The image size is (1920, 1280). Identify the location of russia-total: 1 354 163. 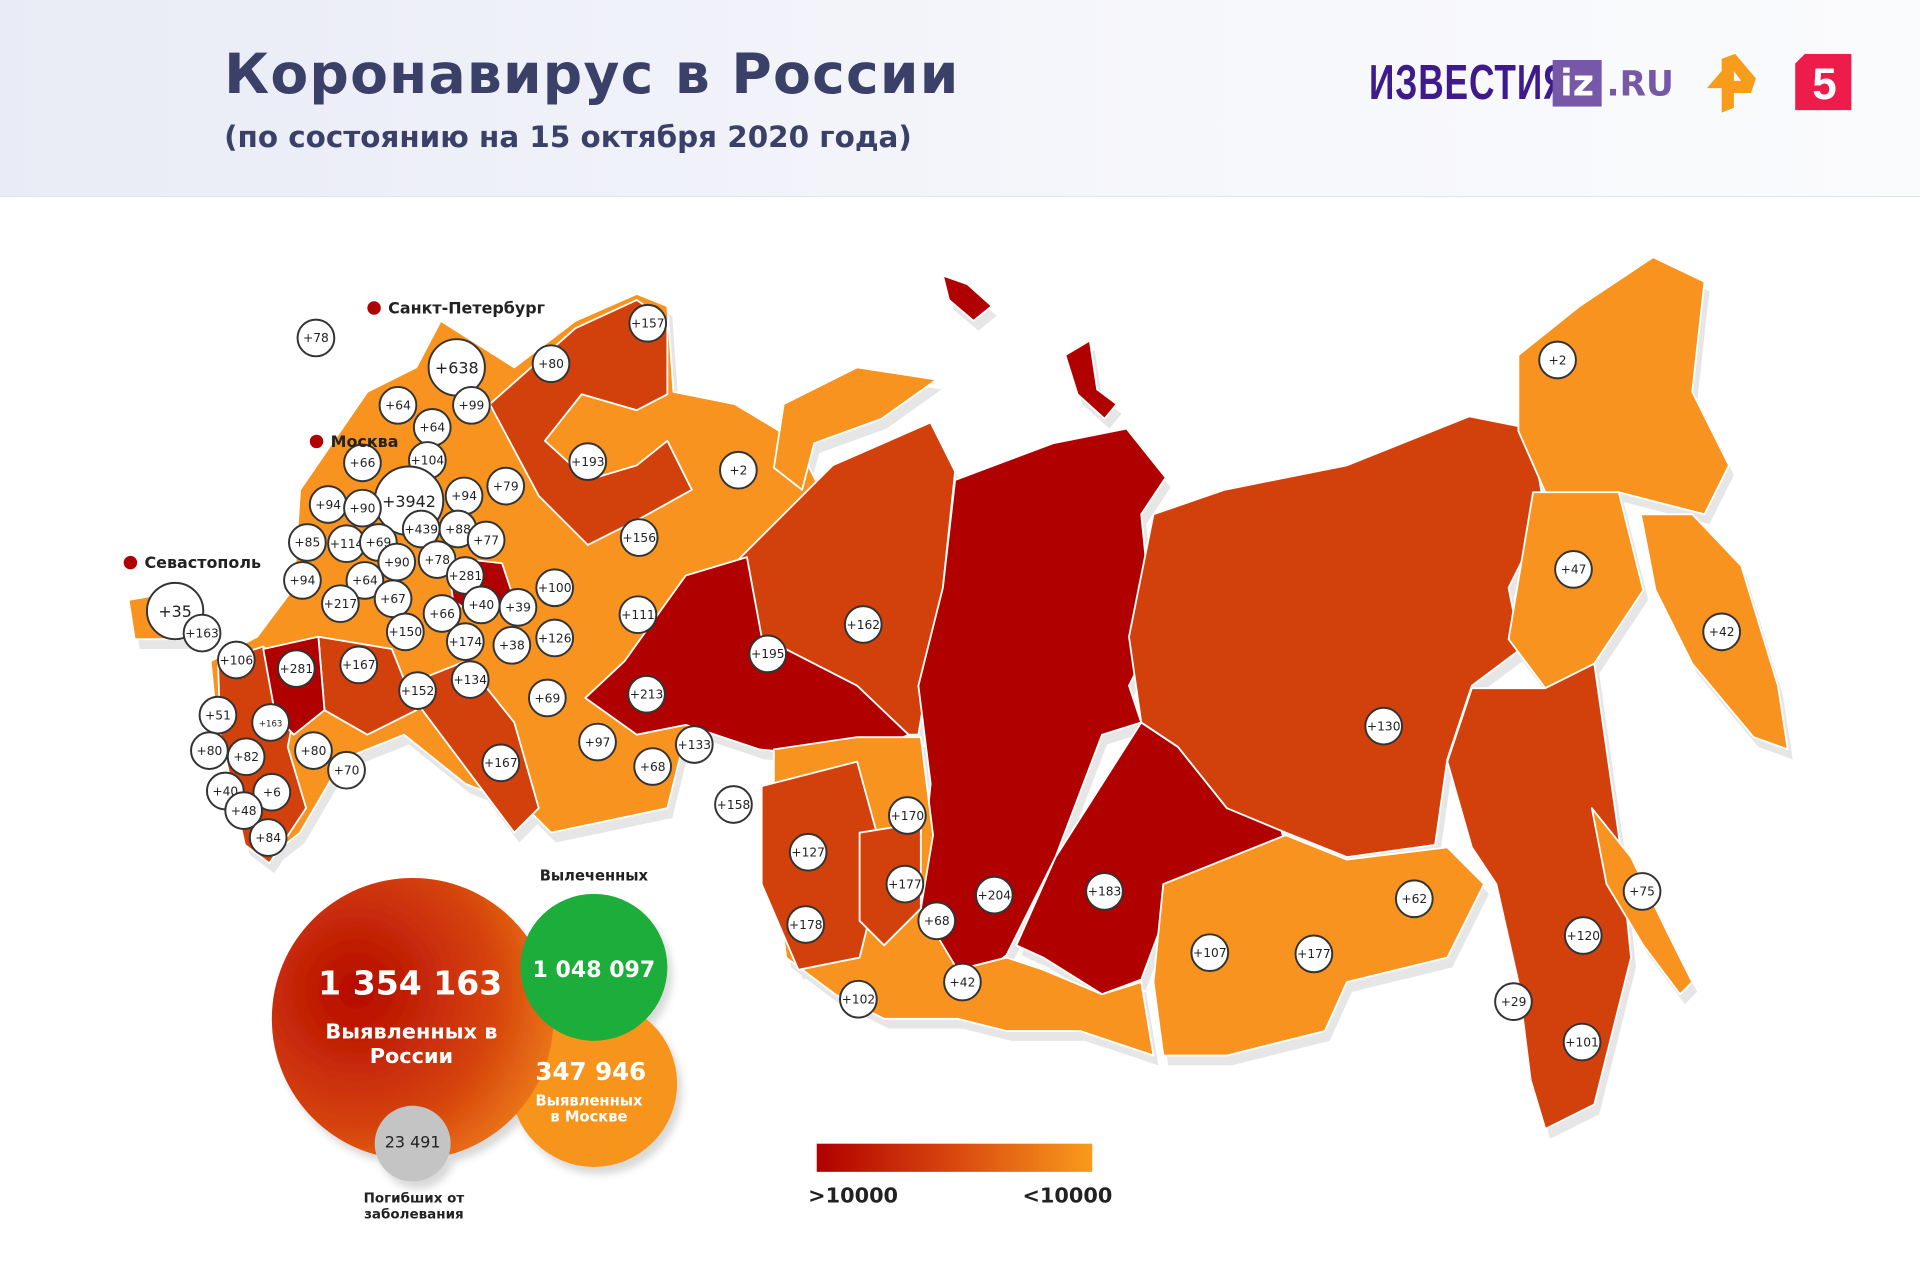
(410, 983).